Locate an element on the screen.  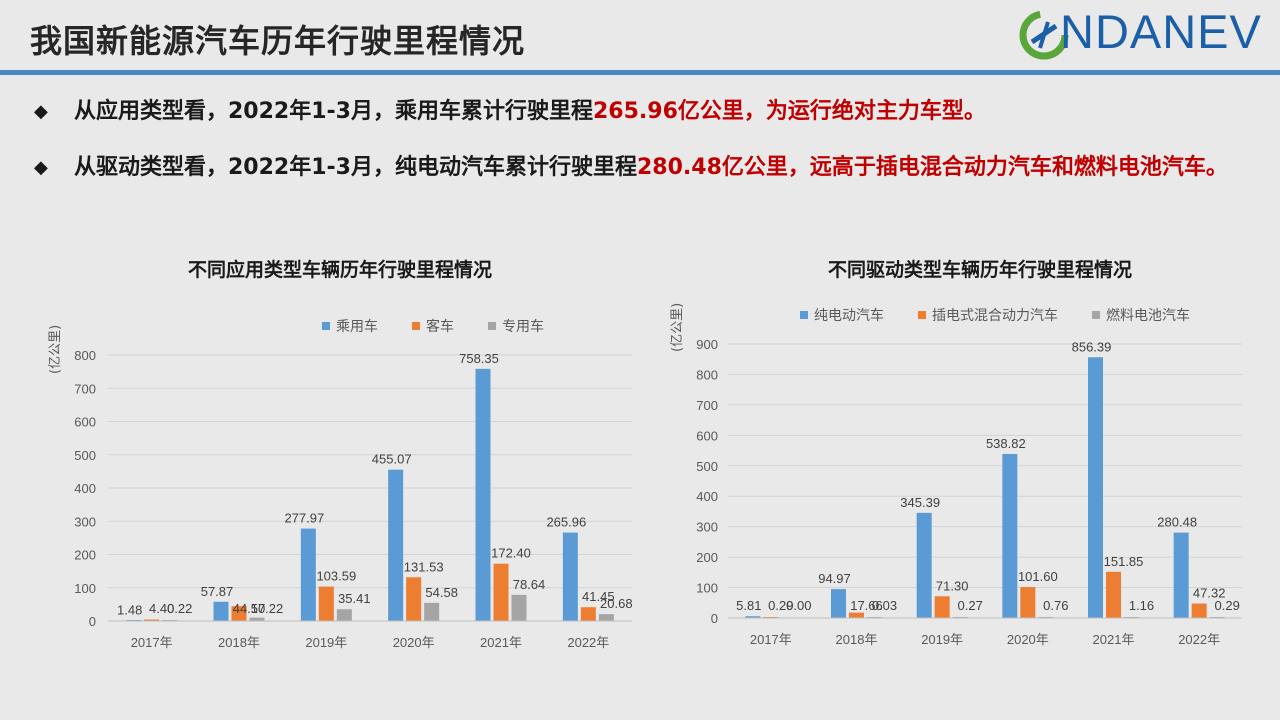
legend-item: 专用车 is located at coordinates (516, 326).